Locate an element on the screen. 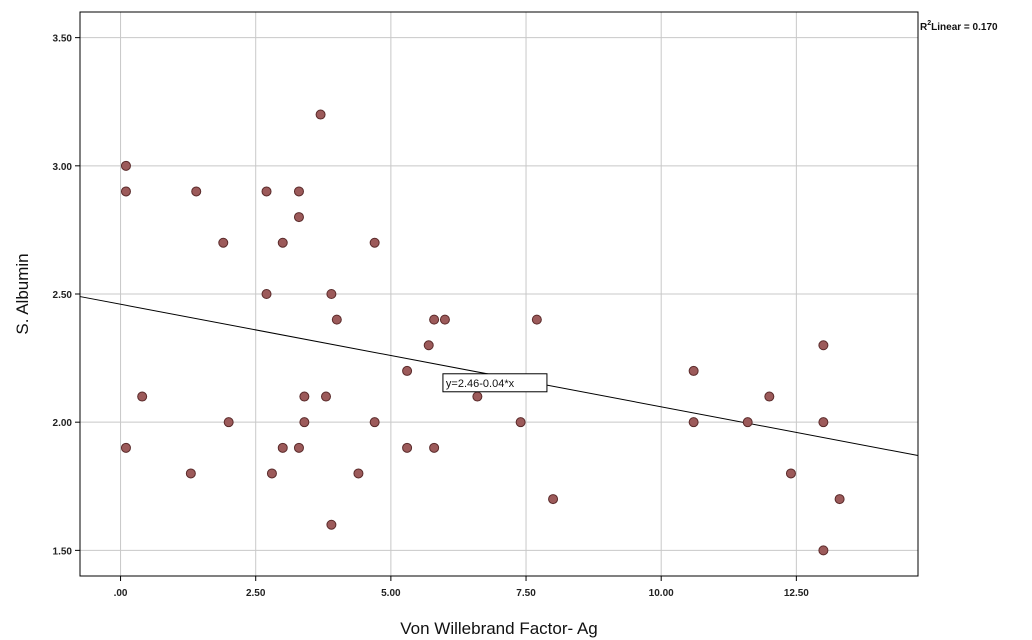 The image size is (1032, 640). y-axis-title: S. Albumin is located at coordinates (22, 293).